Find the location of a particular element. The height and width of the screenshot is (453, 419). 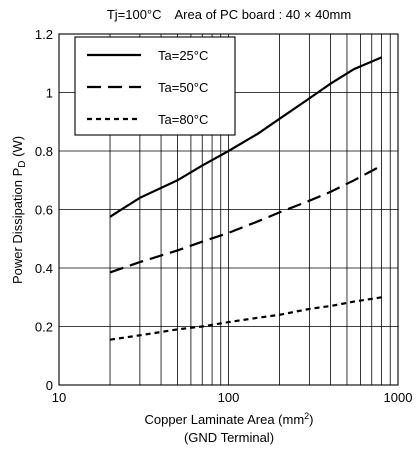

legend-box is located at coordinates (155, 86).